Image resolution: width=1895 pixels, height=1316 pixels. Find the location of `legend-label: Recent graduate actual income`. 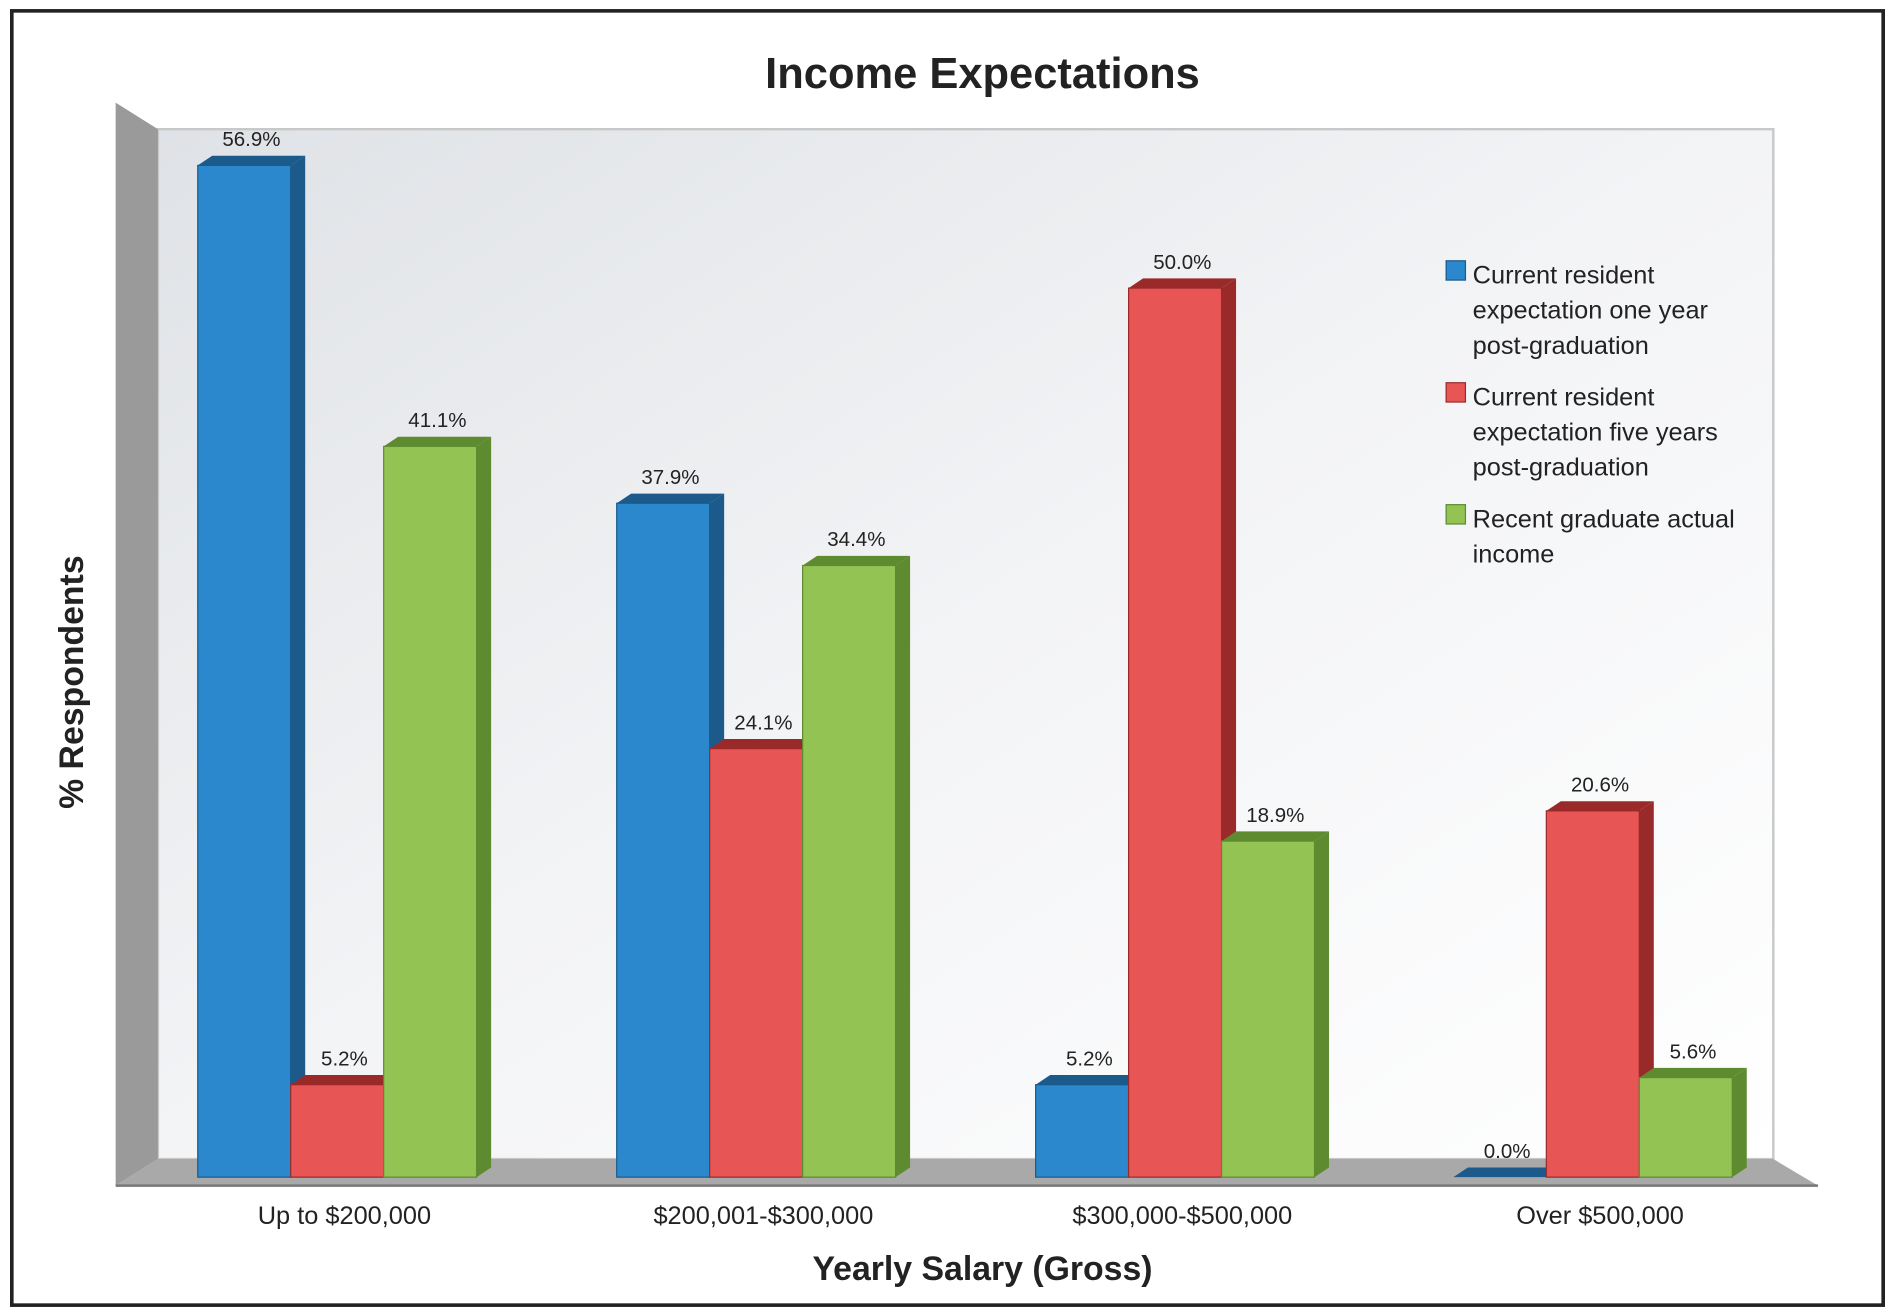

legend-label: Recent graduate actual income is located at coordinates (1604, 537).